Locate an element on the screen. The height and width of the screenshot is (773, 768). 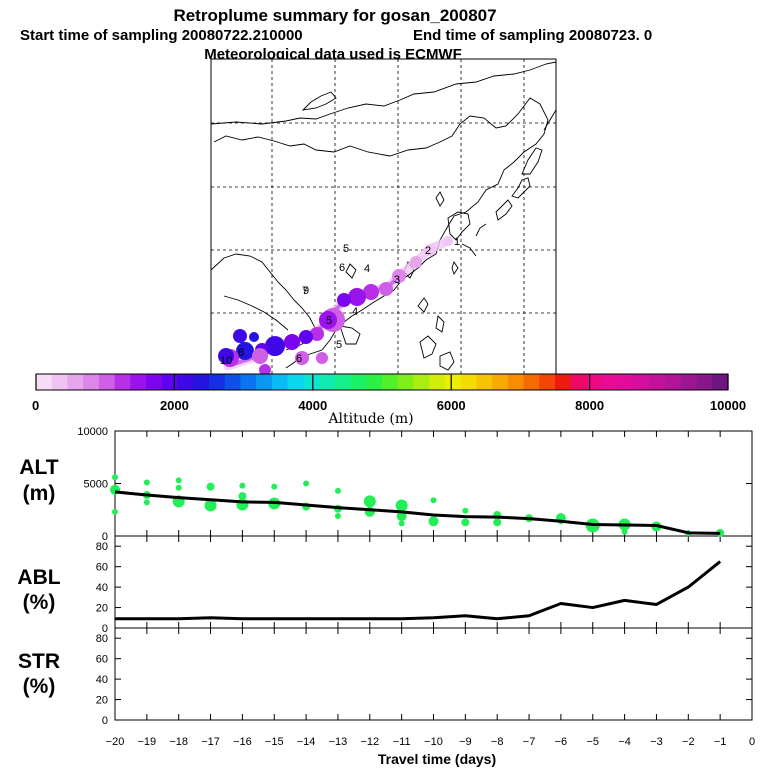
x-tick-label: −14 is located at coordinates (306, 742).